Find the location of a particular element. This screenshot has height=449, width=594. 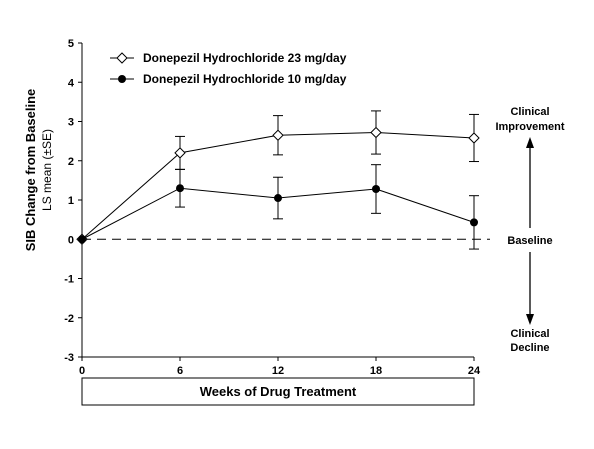

legend-label-10mg: Donepezil Hydrochloride 10 mg/day is located at coordinates (245, 79).